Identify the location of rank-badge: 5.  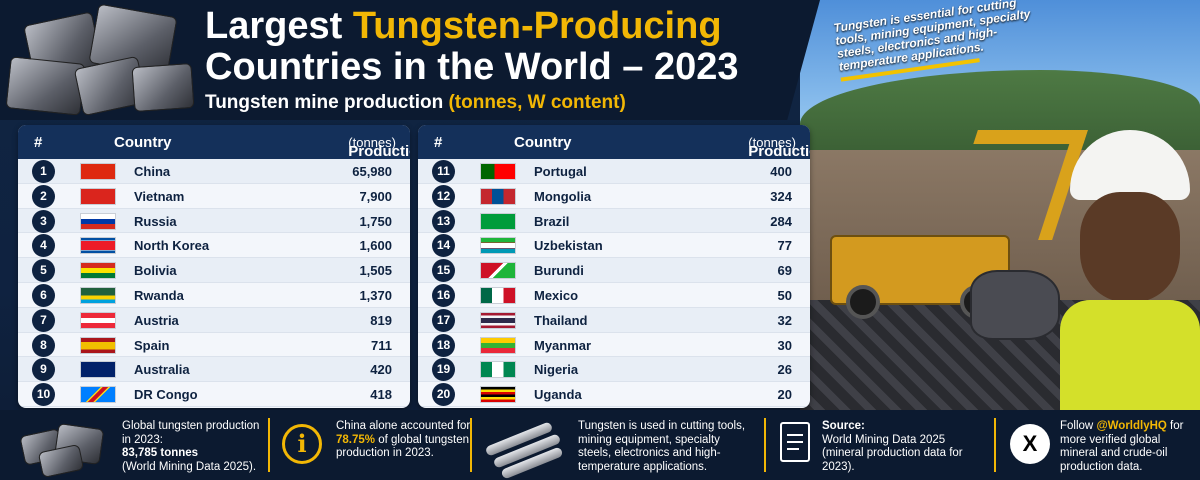
(43, 271).